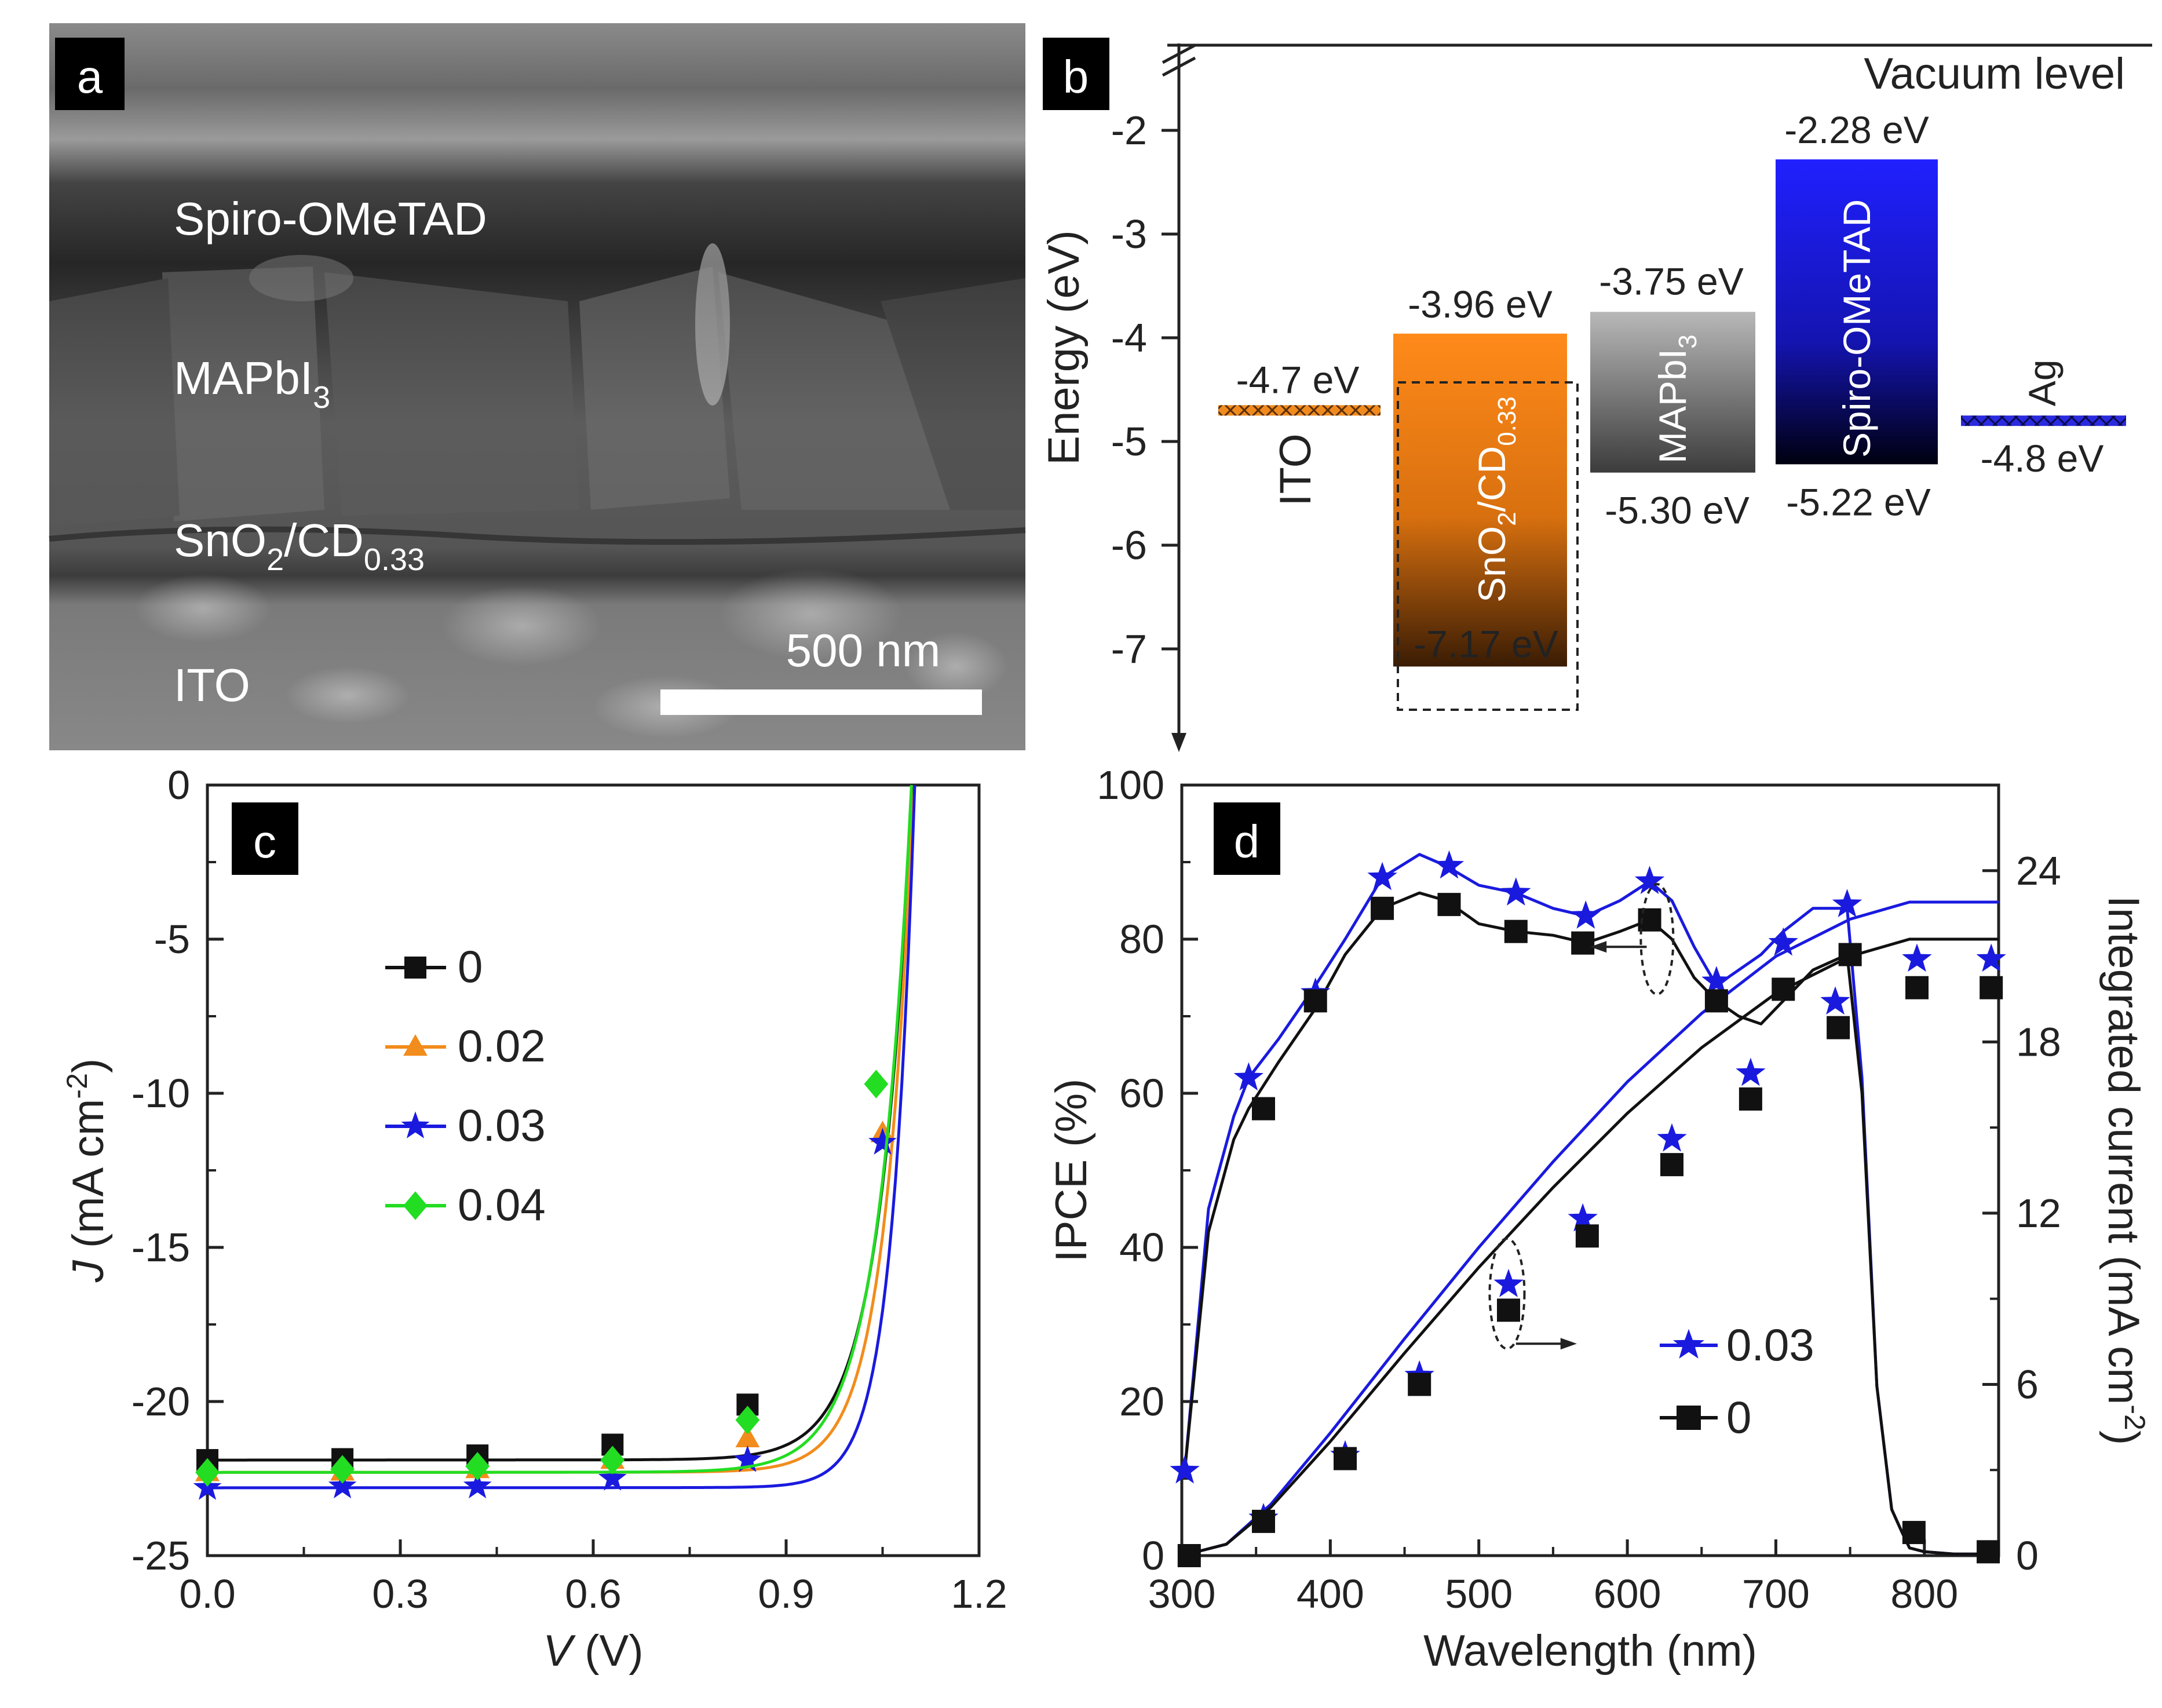 The image size is (2162, 1708). Describe the element at coordinates (1859, 501) in the screenshot. I see `spiro-bottom-label: -5.22 eV` at that location.